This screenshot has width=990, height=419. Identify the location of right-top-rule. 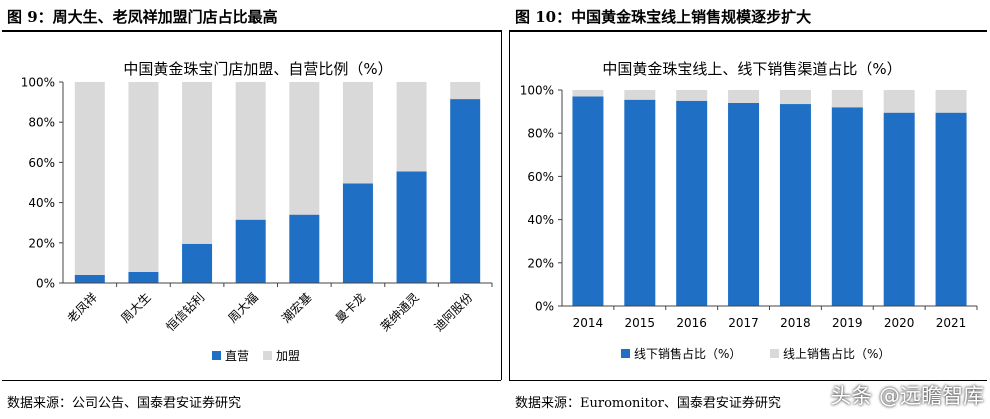
(748, 31).